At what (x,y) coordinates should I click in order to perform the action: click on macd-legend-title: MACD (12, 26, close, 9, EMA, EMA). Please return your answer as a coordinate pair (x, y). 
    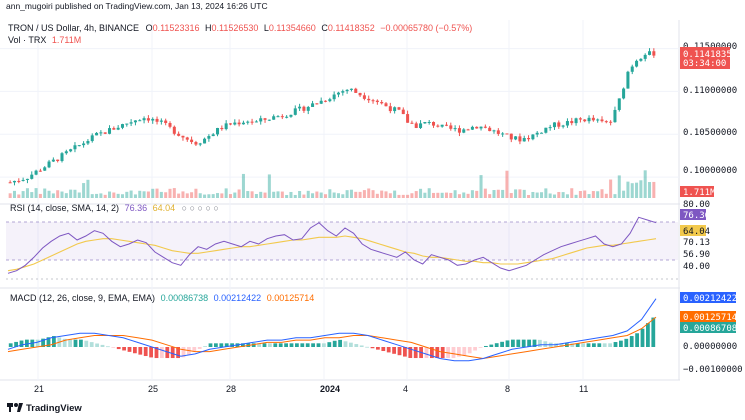
    Looking at the image, I should click on (82, 298).